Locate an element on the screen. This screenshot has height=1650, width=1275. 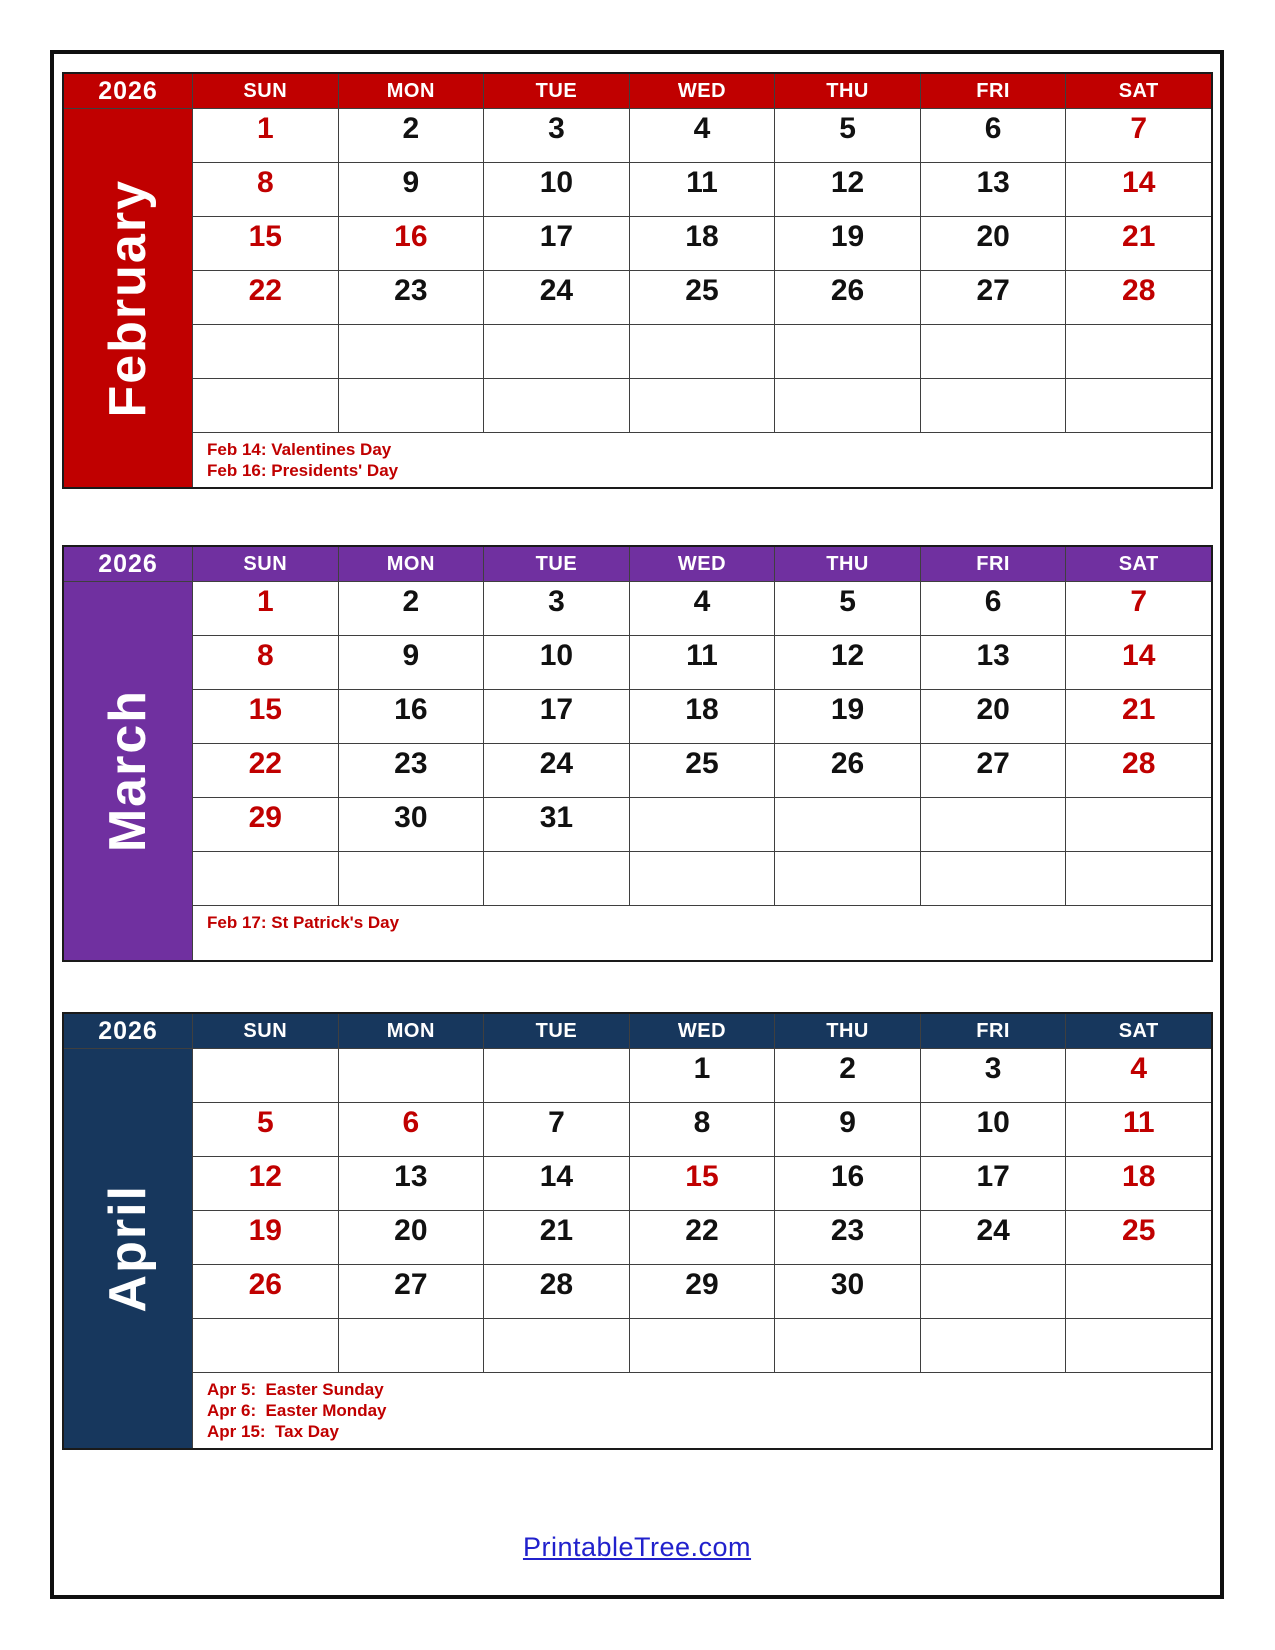
month-sidebar: February is located at coordinates (128, 298).